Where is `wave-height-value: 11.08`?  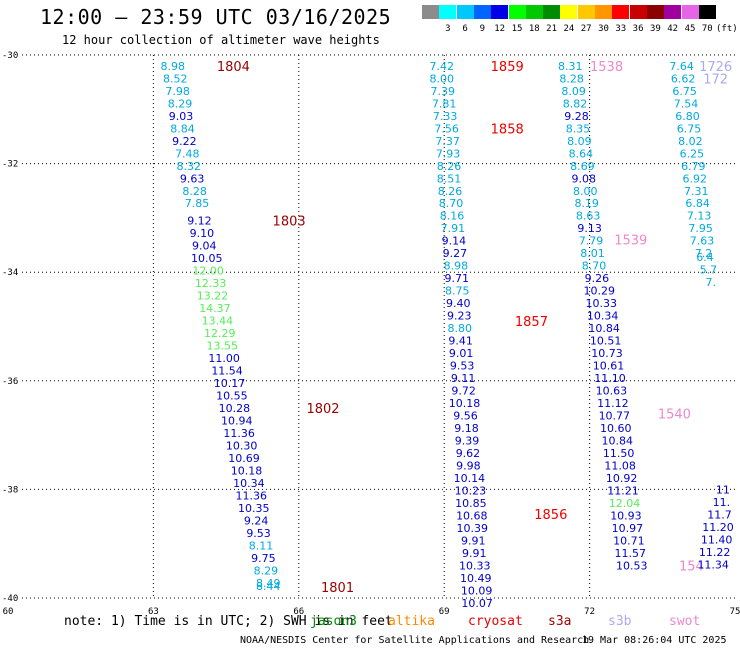 wave-height-value: 11.08 is located at coordinates (620, 466).